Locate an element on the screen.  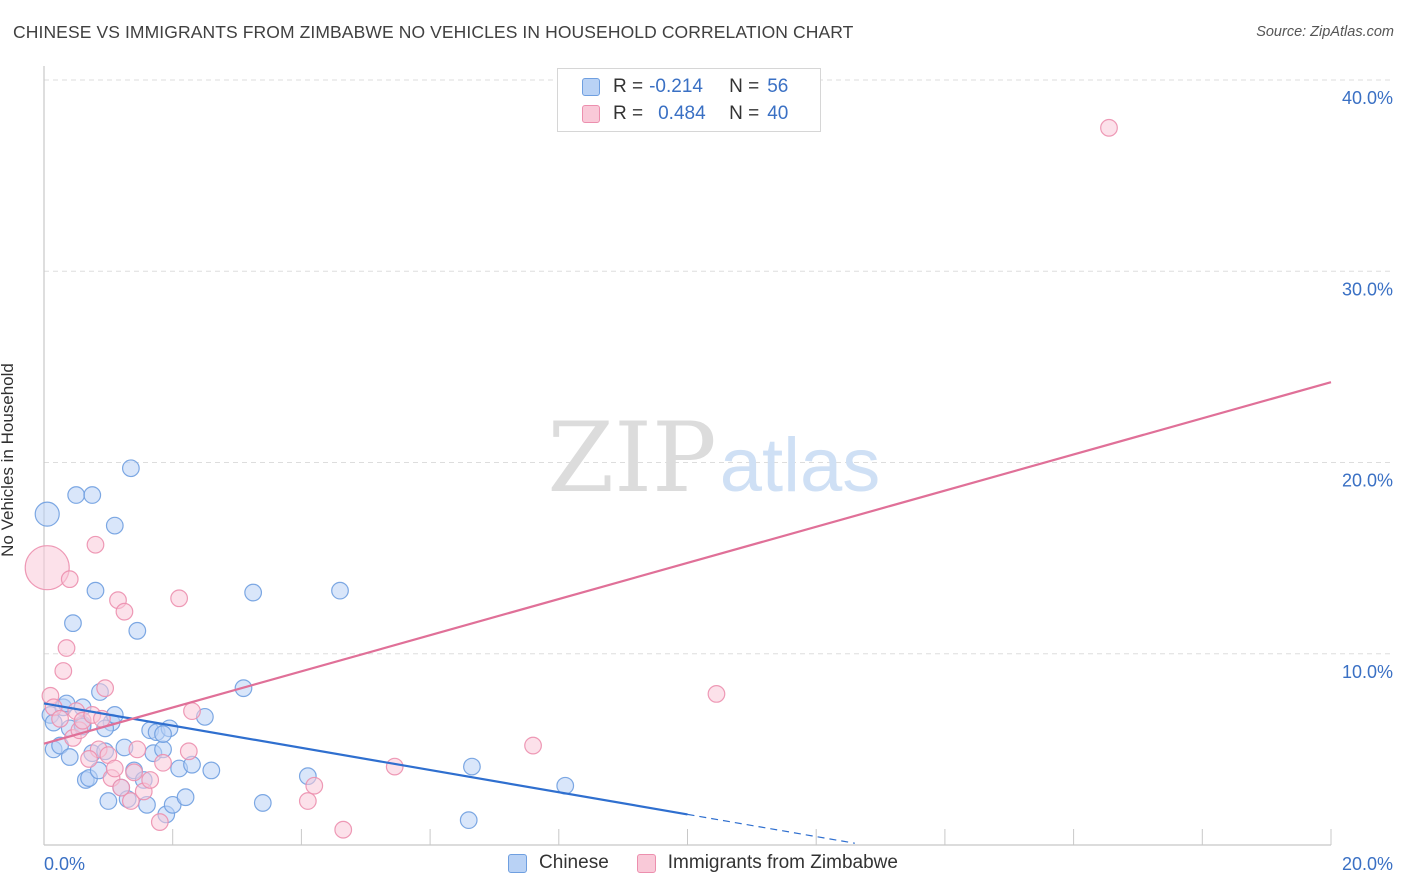
y-tick-label: 20.0% is located at coordinates (1367, 481).